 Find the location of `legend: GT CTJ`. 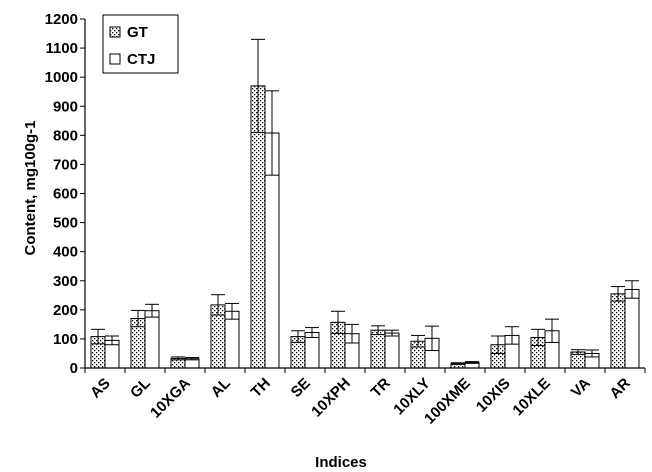

legend: GT CTJ is located at coordinates (140, 44).